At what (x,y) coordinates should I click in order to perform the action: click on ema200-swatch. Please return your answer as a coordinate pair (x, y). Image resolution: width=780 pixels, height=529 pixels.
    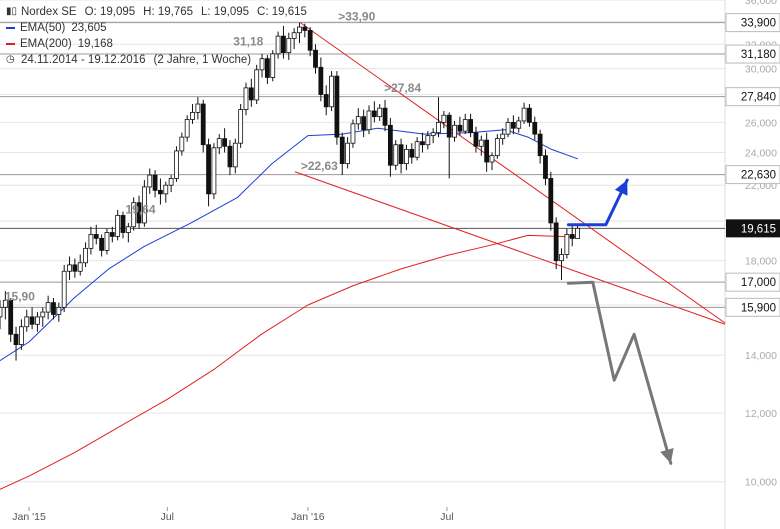
    Looking at the image, I should click on (10, 44).